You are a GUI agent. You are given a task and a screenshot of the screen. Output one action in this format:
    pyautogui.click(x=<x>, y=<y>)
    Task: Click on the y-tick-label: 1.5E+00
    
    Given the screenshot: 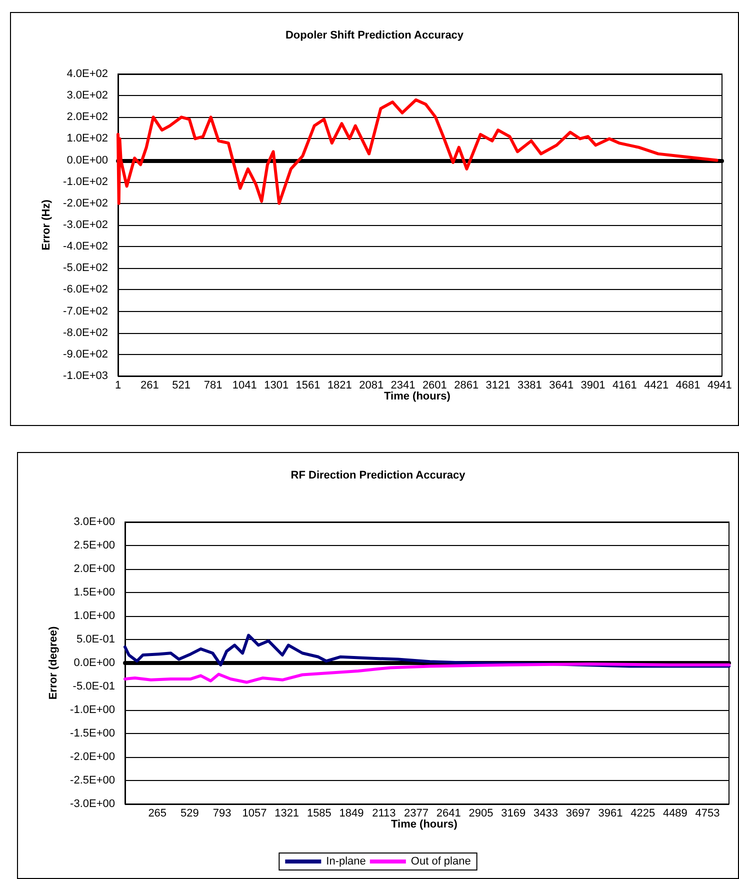 What is the action you would take?
    pyautogui.click(x=94, y=592)
    